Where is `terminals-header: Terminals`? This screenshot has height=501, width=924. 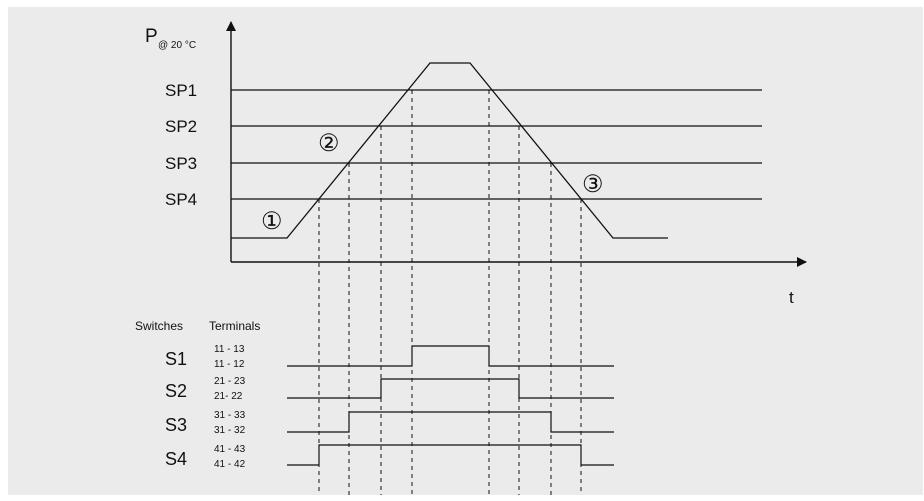
terminals-header: Terminals is located at coordinates (234, 326).